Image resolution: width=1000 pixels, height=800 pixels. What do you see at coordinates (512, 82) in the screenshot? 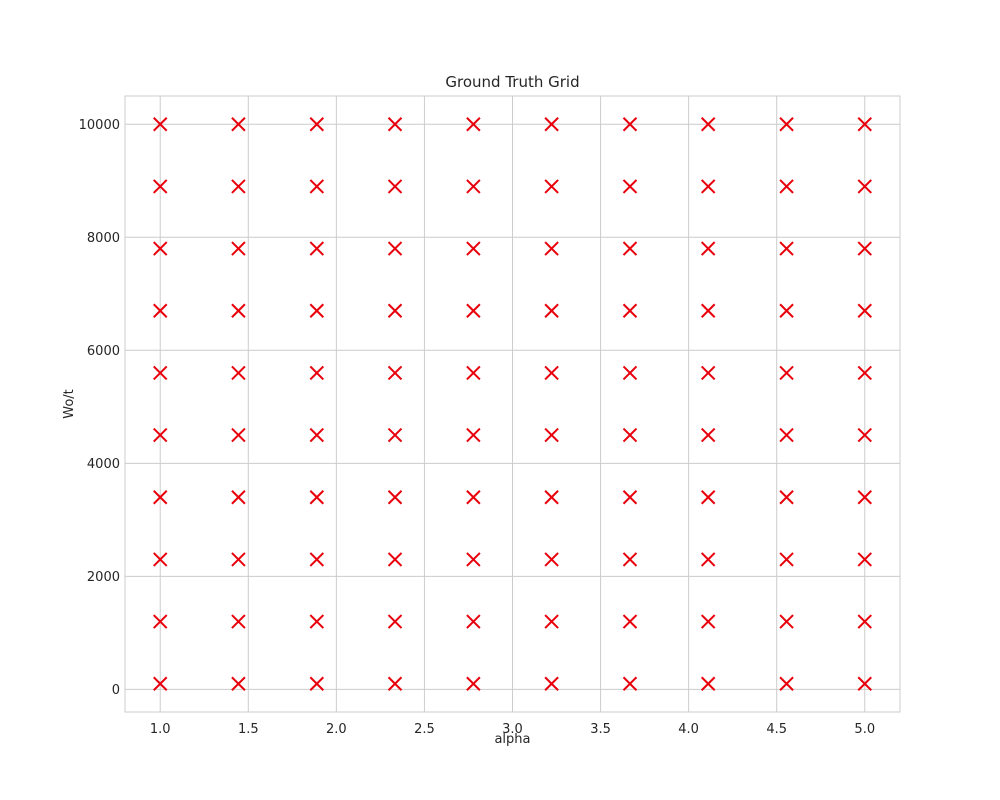
I see `chart-title: Ground Truth Grid` at bounding box center [512, 82].